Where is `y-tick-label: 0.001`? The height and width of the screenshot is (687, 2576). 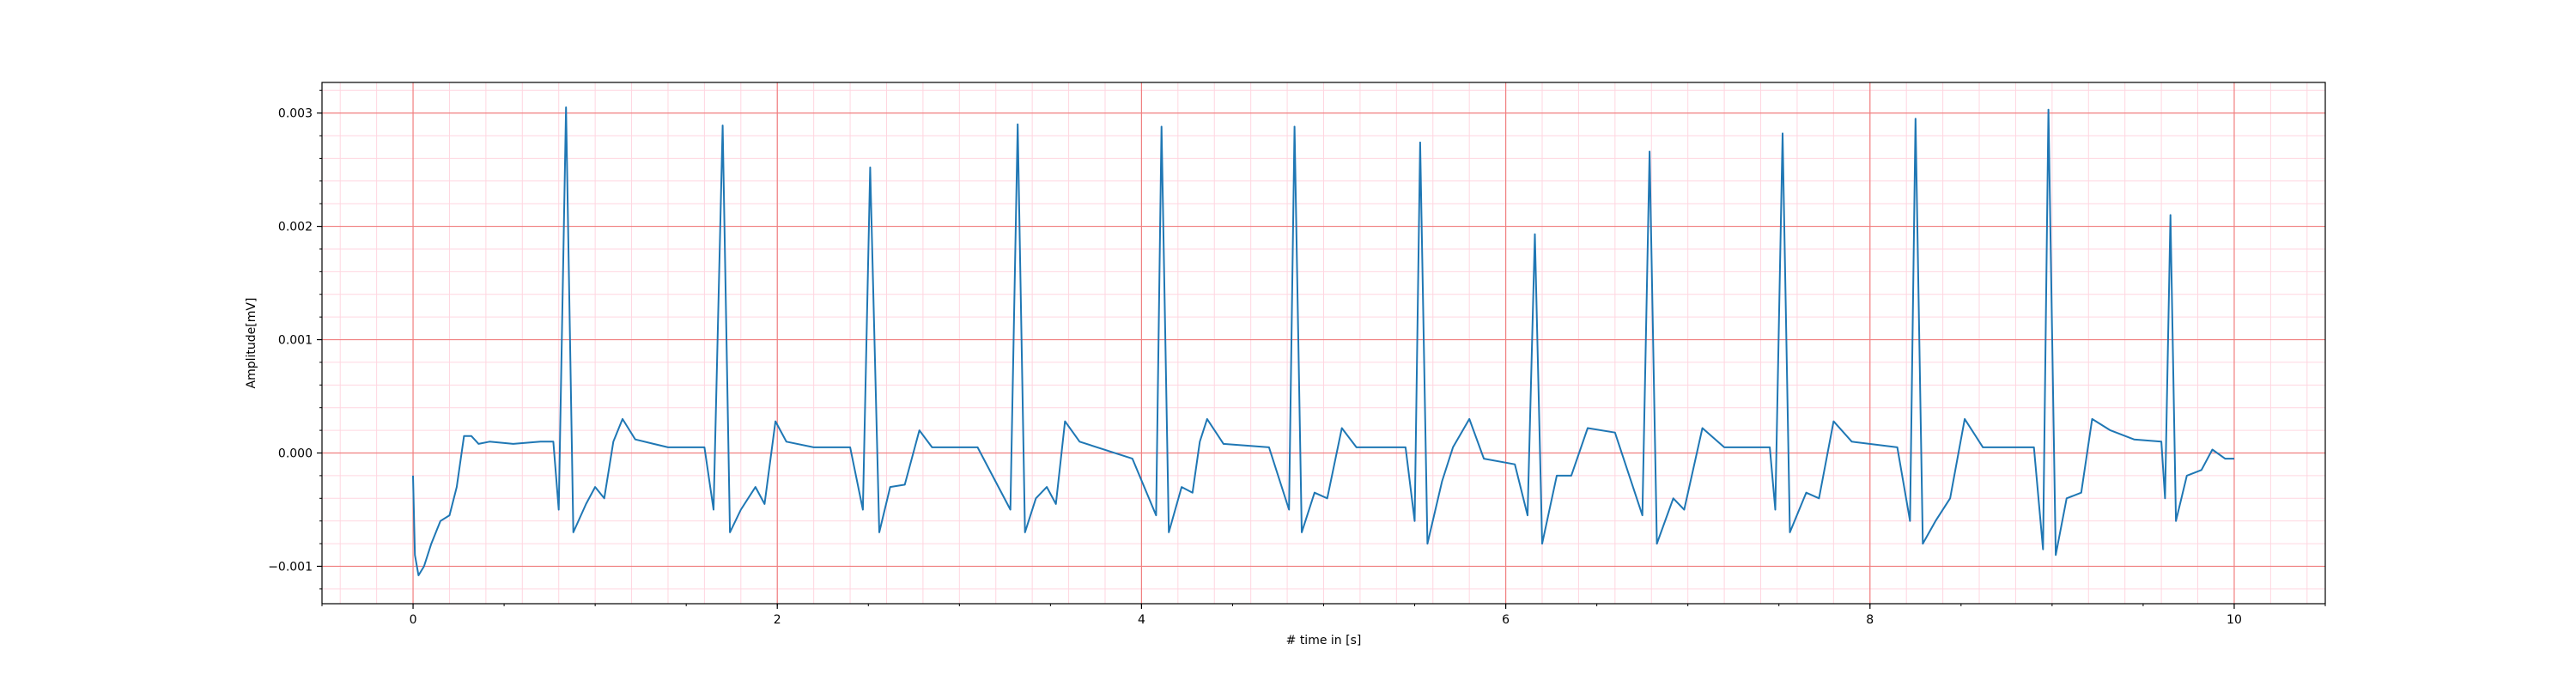
y-tick-label: 0.001 is located at coordinates (295, 341).